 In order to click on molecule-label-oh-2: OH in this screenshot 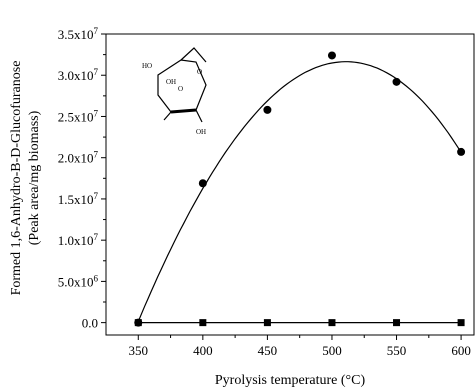, I will do `click(201, 132)`.